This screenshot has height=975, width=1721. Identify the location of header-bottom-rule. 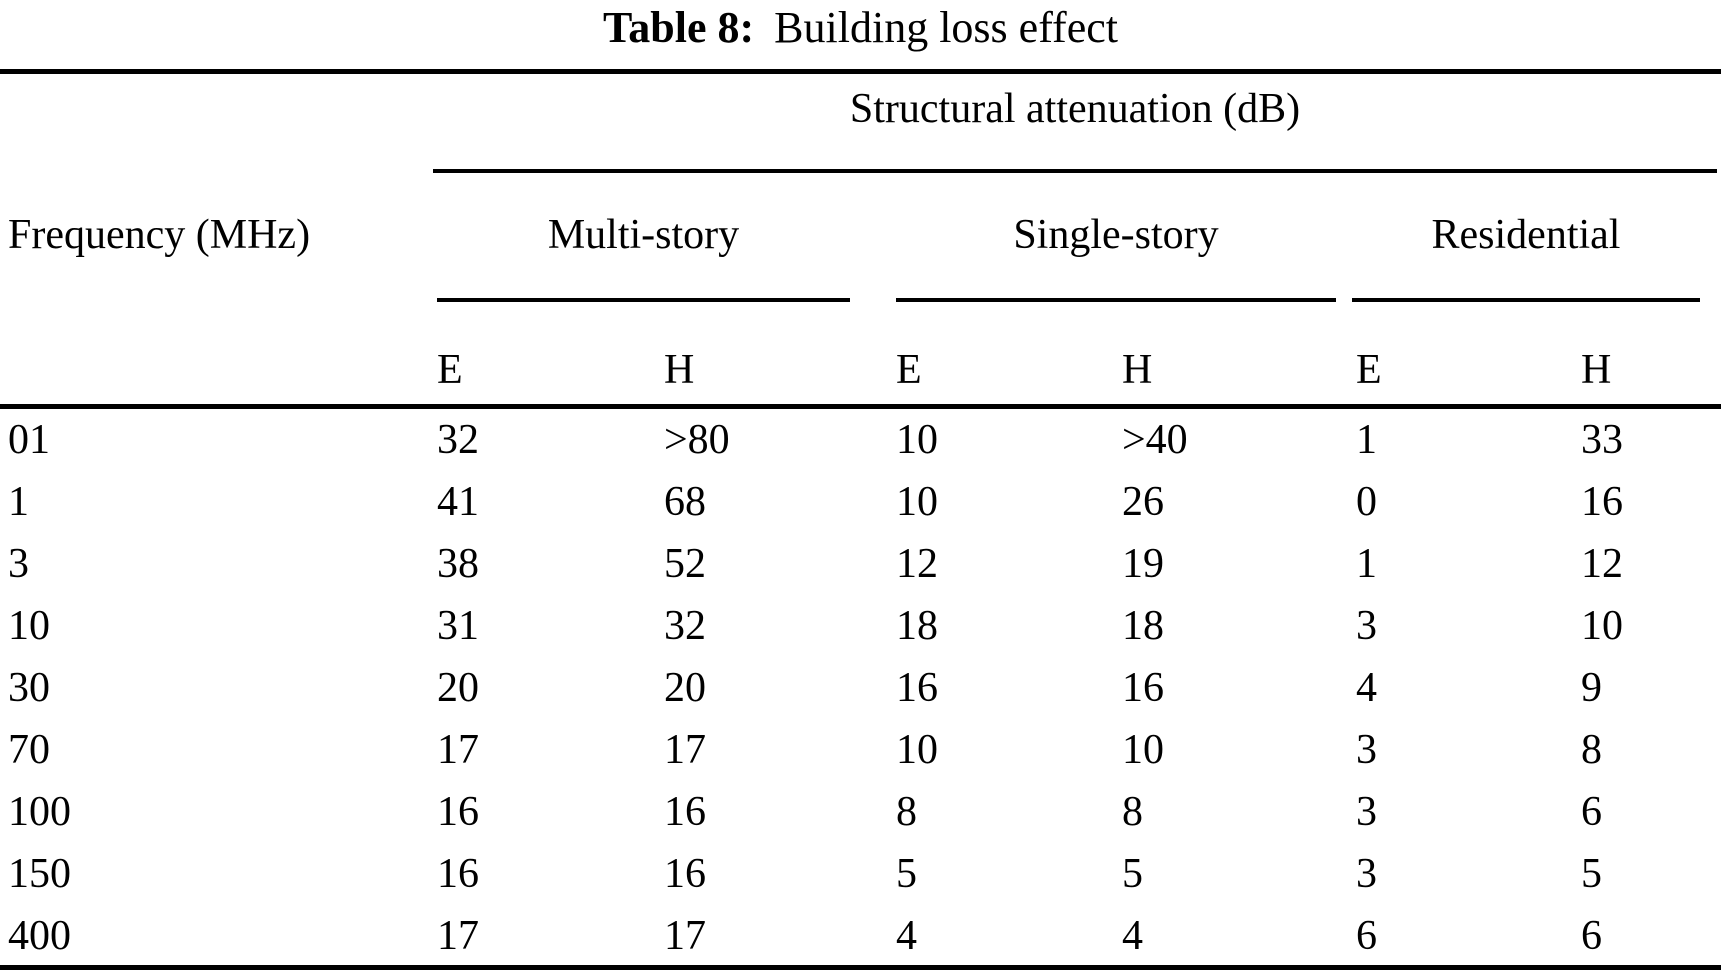
(860, 406).